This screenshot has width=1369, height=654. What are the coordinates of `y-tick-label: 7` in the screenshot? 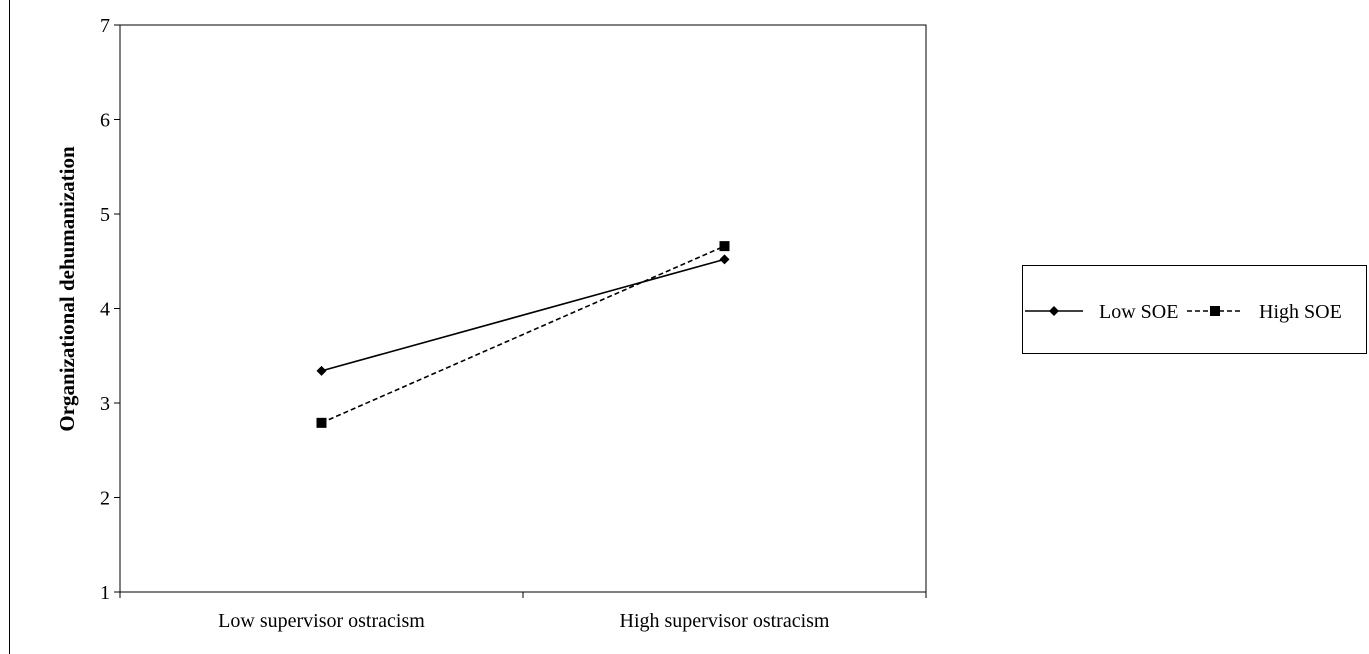 It's located at (105, 26).